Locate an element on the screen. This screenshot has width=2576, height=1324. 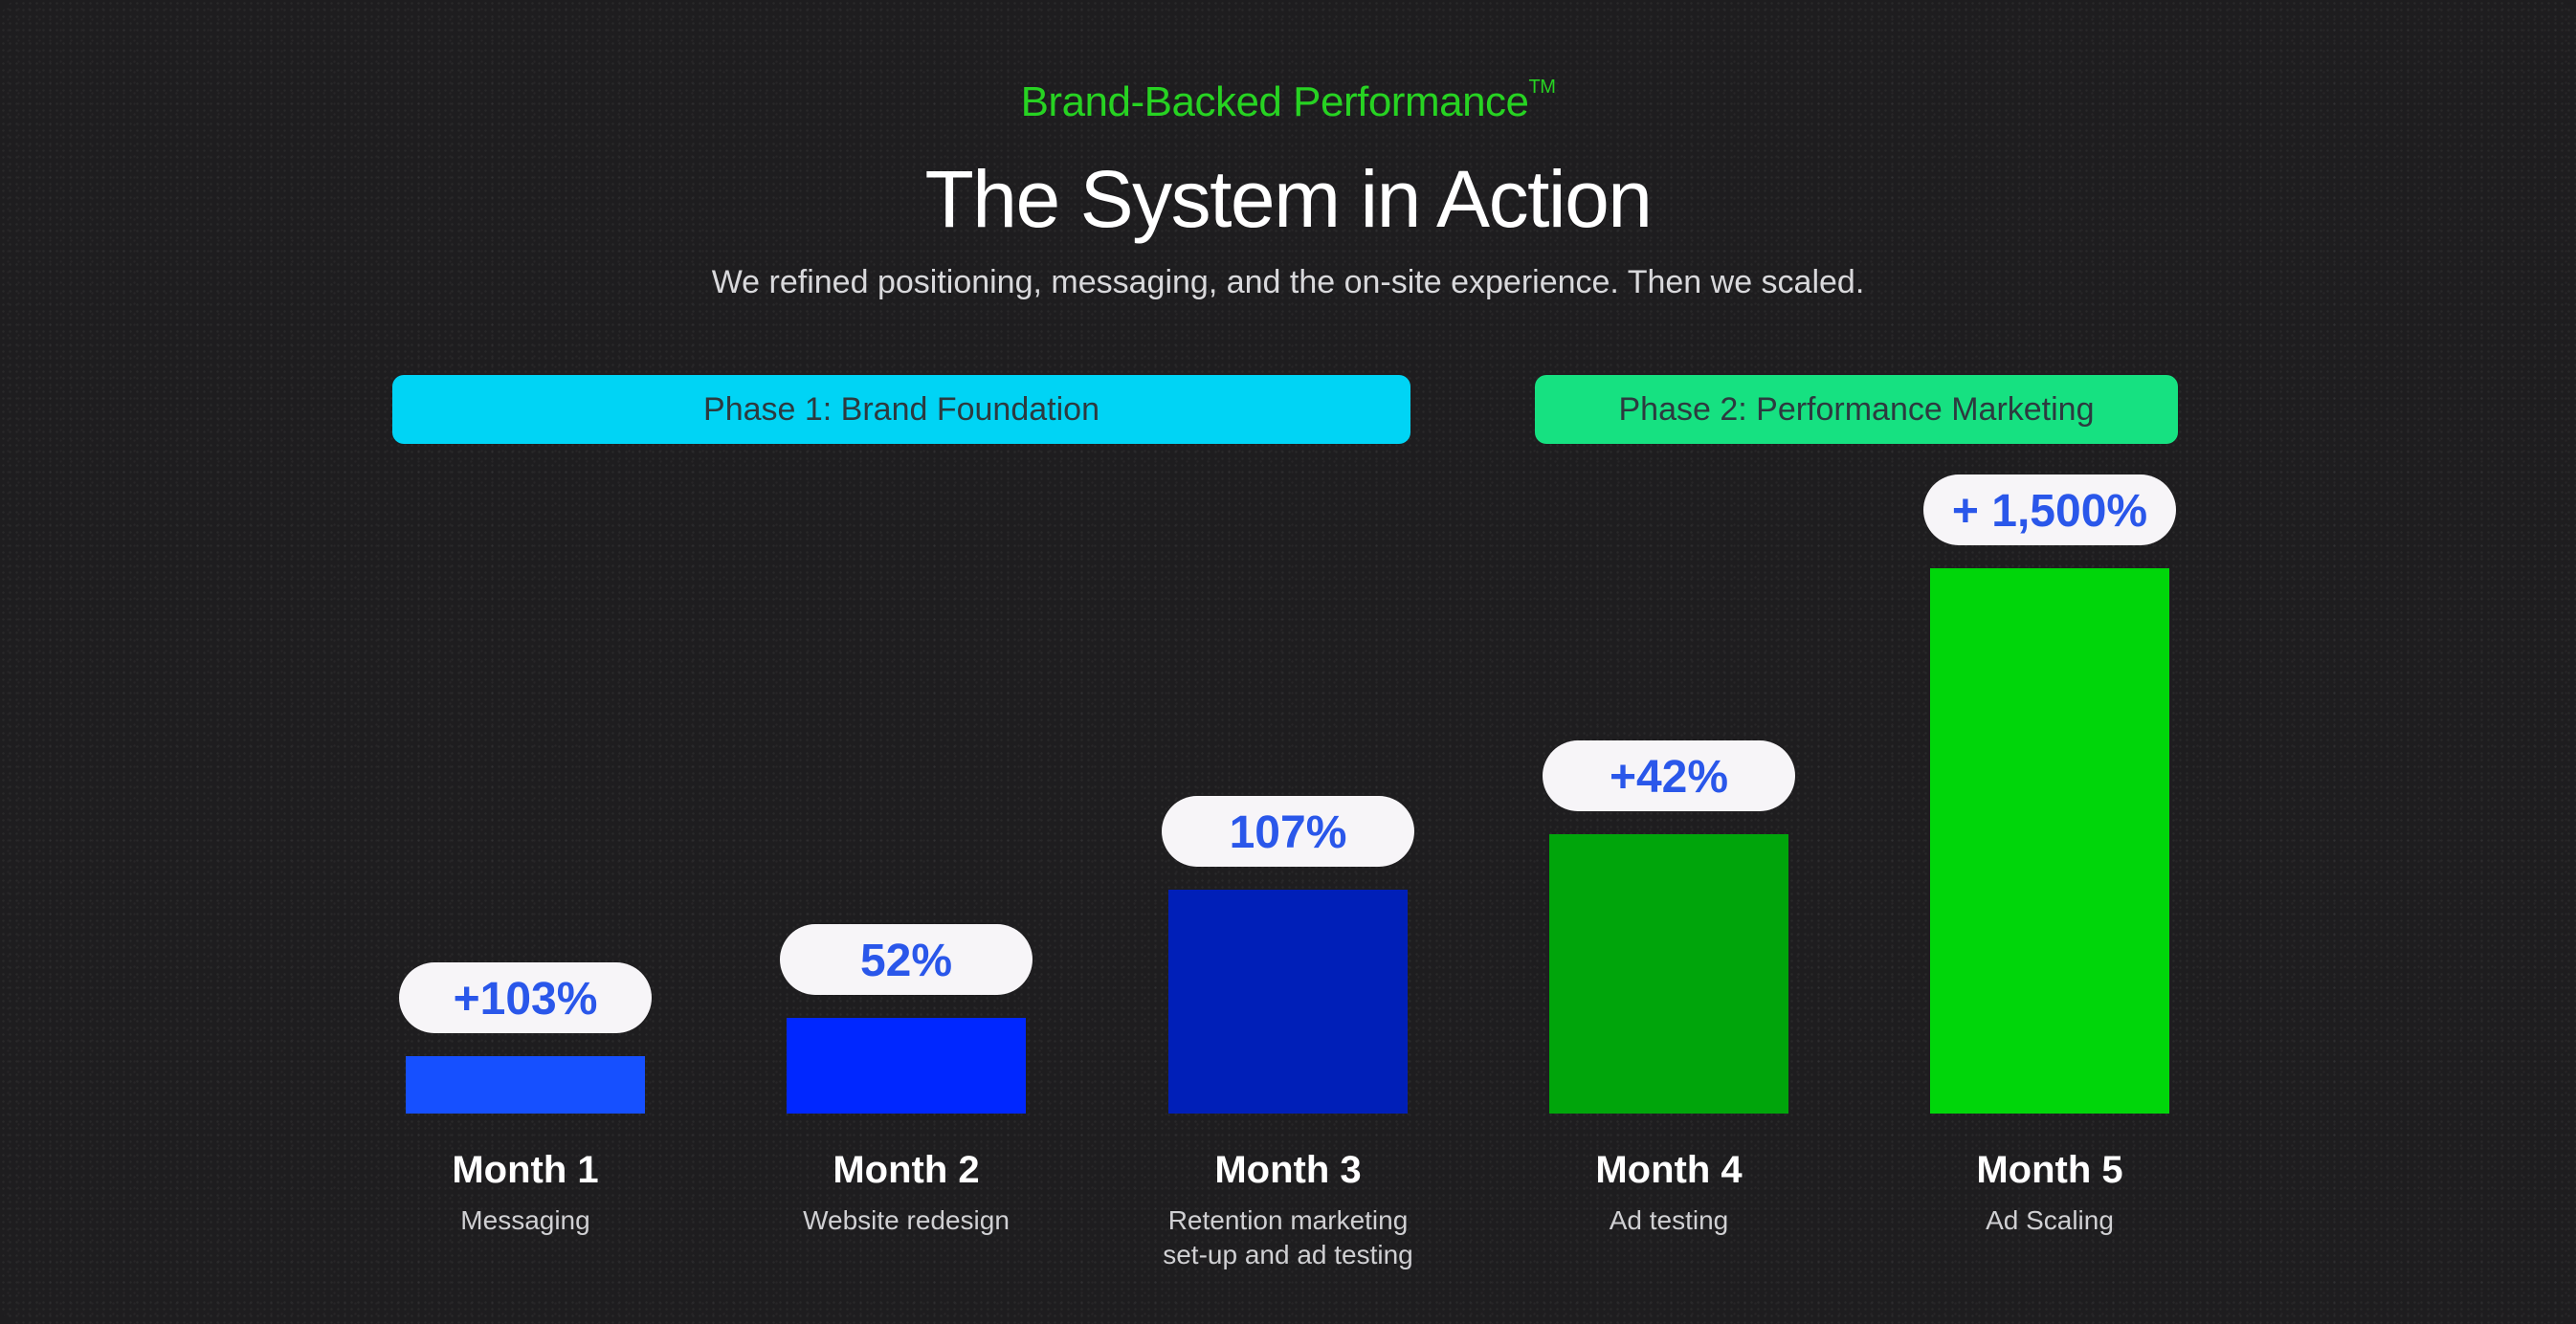
data-label-month-4: +42% is located at coordinates (1669, 777).